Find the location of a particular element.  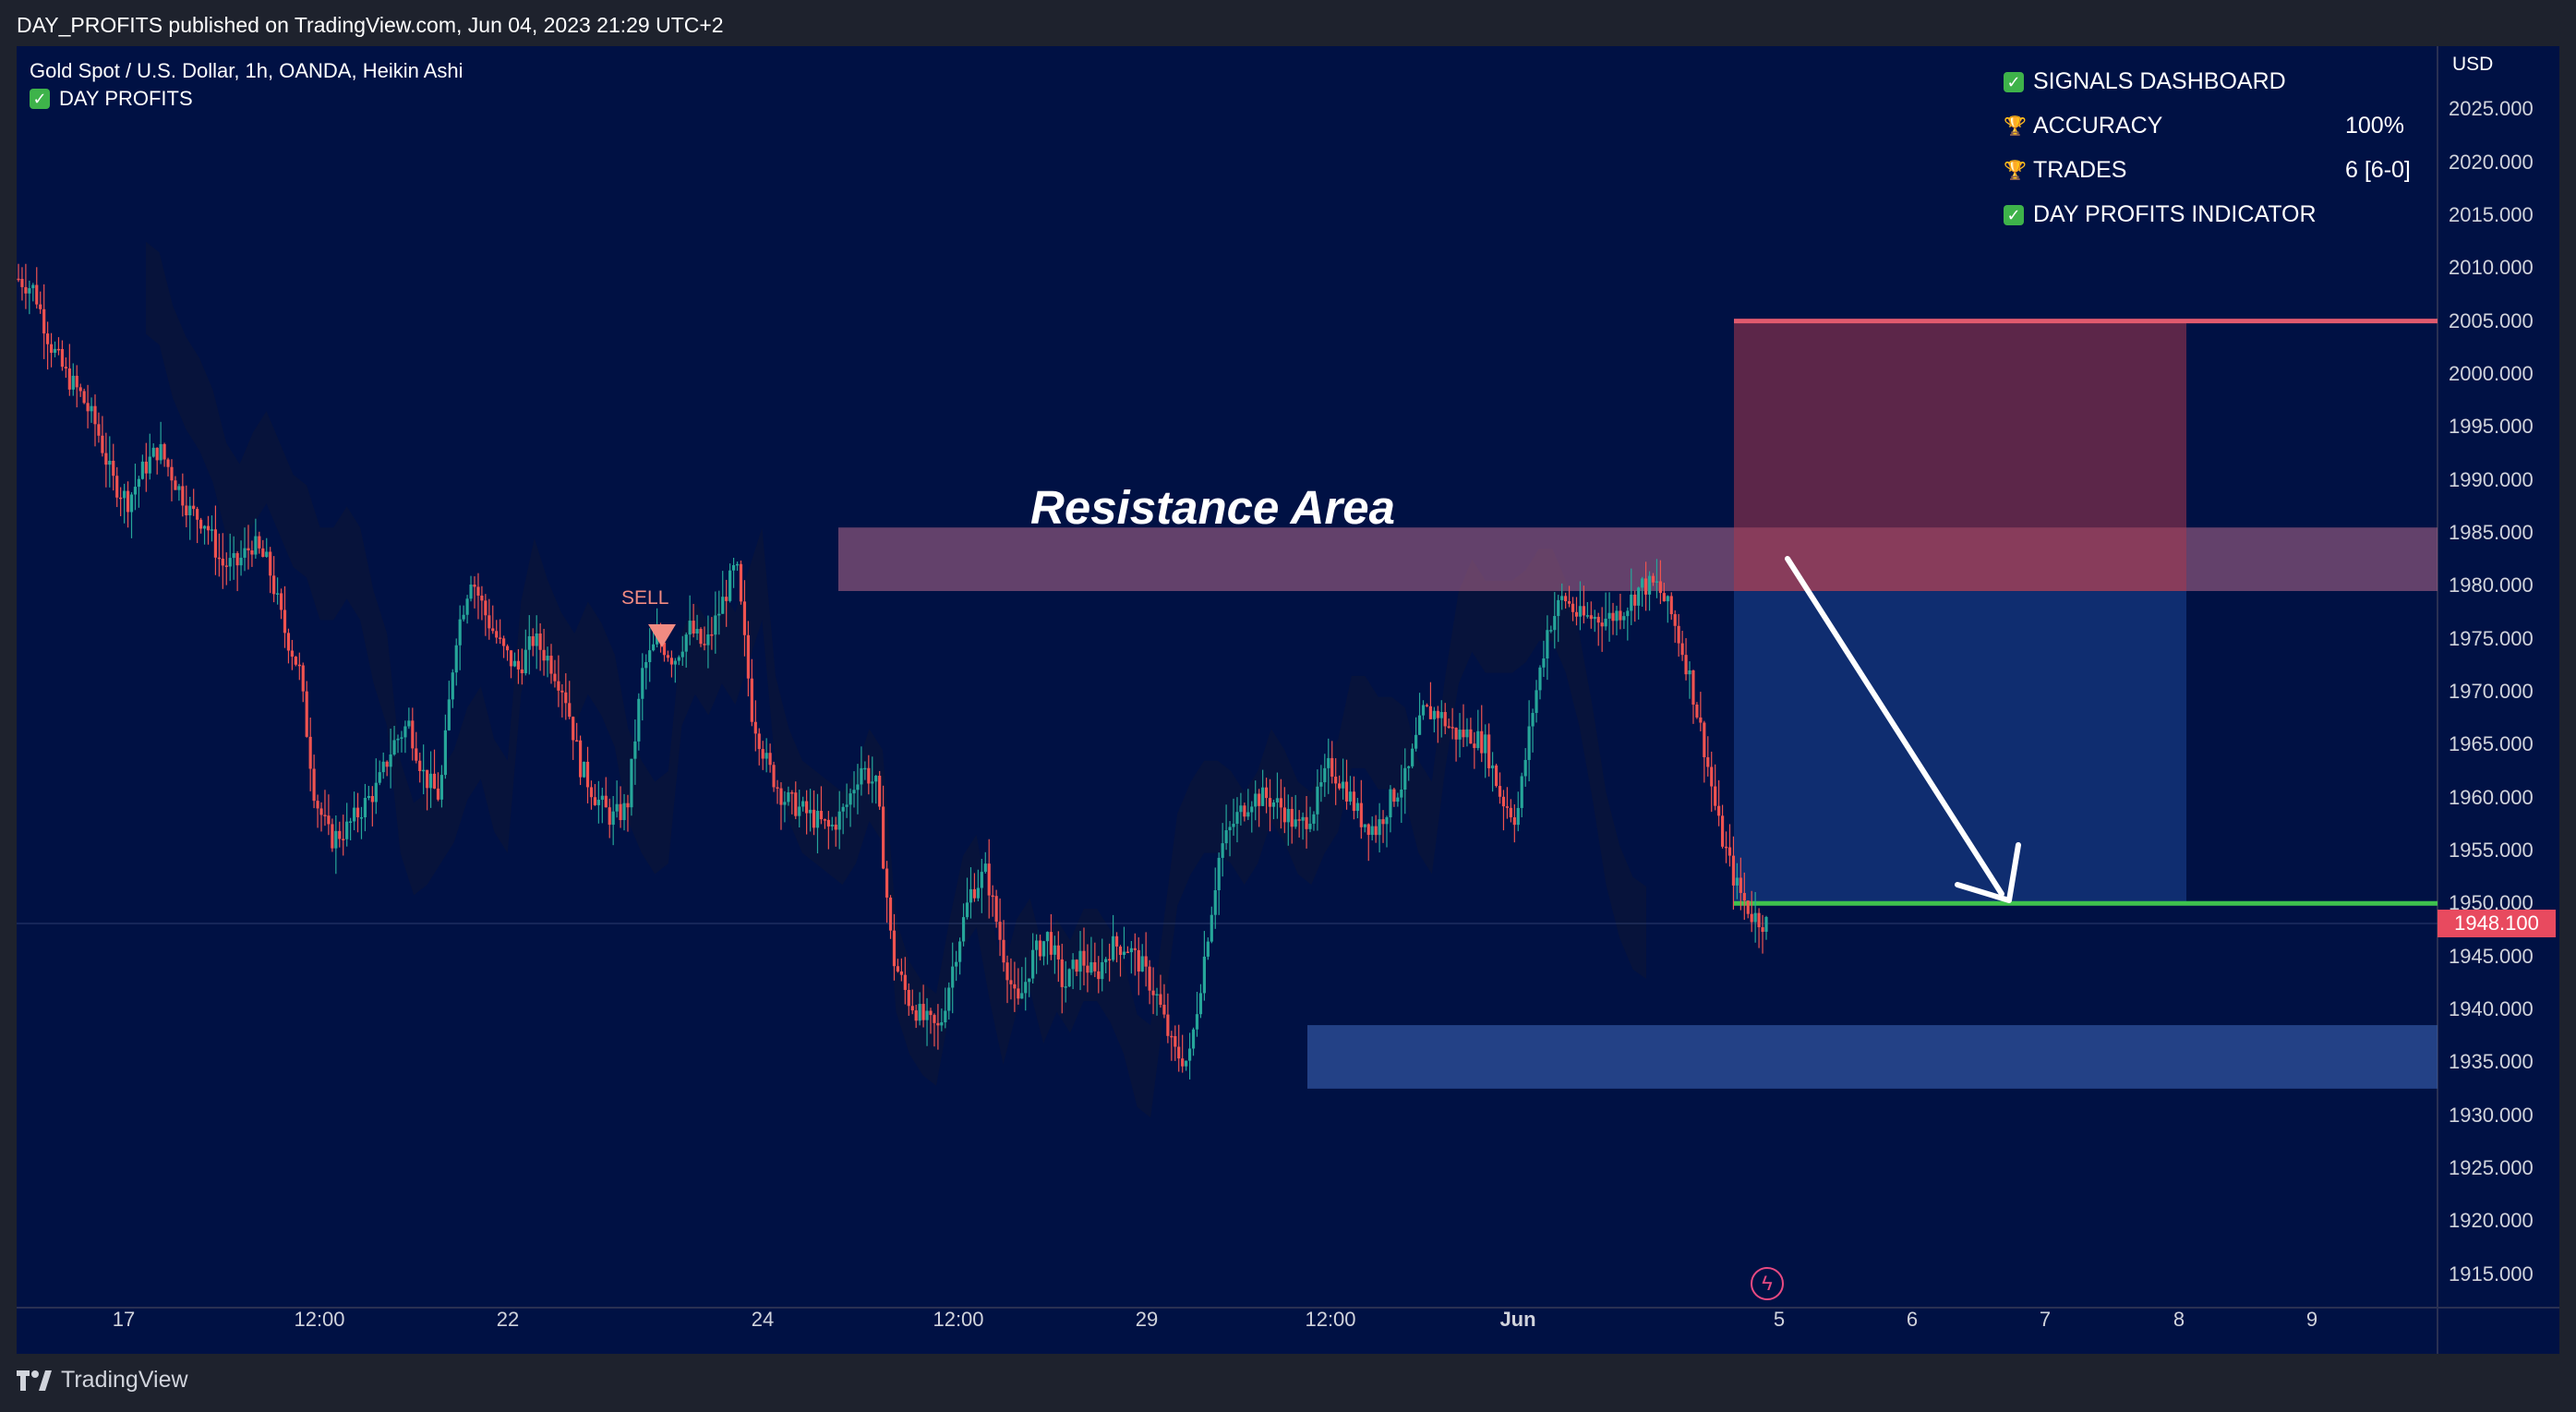

arrow-head is located at coordinates (1988, 873).